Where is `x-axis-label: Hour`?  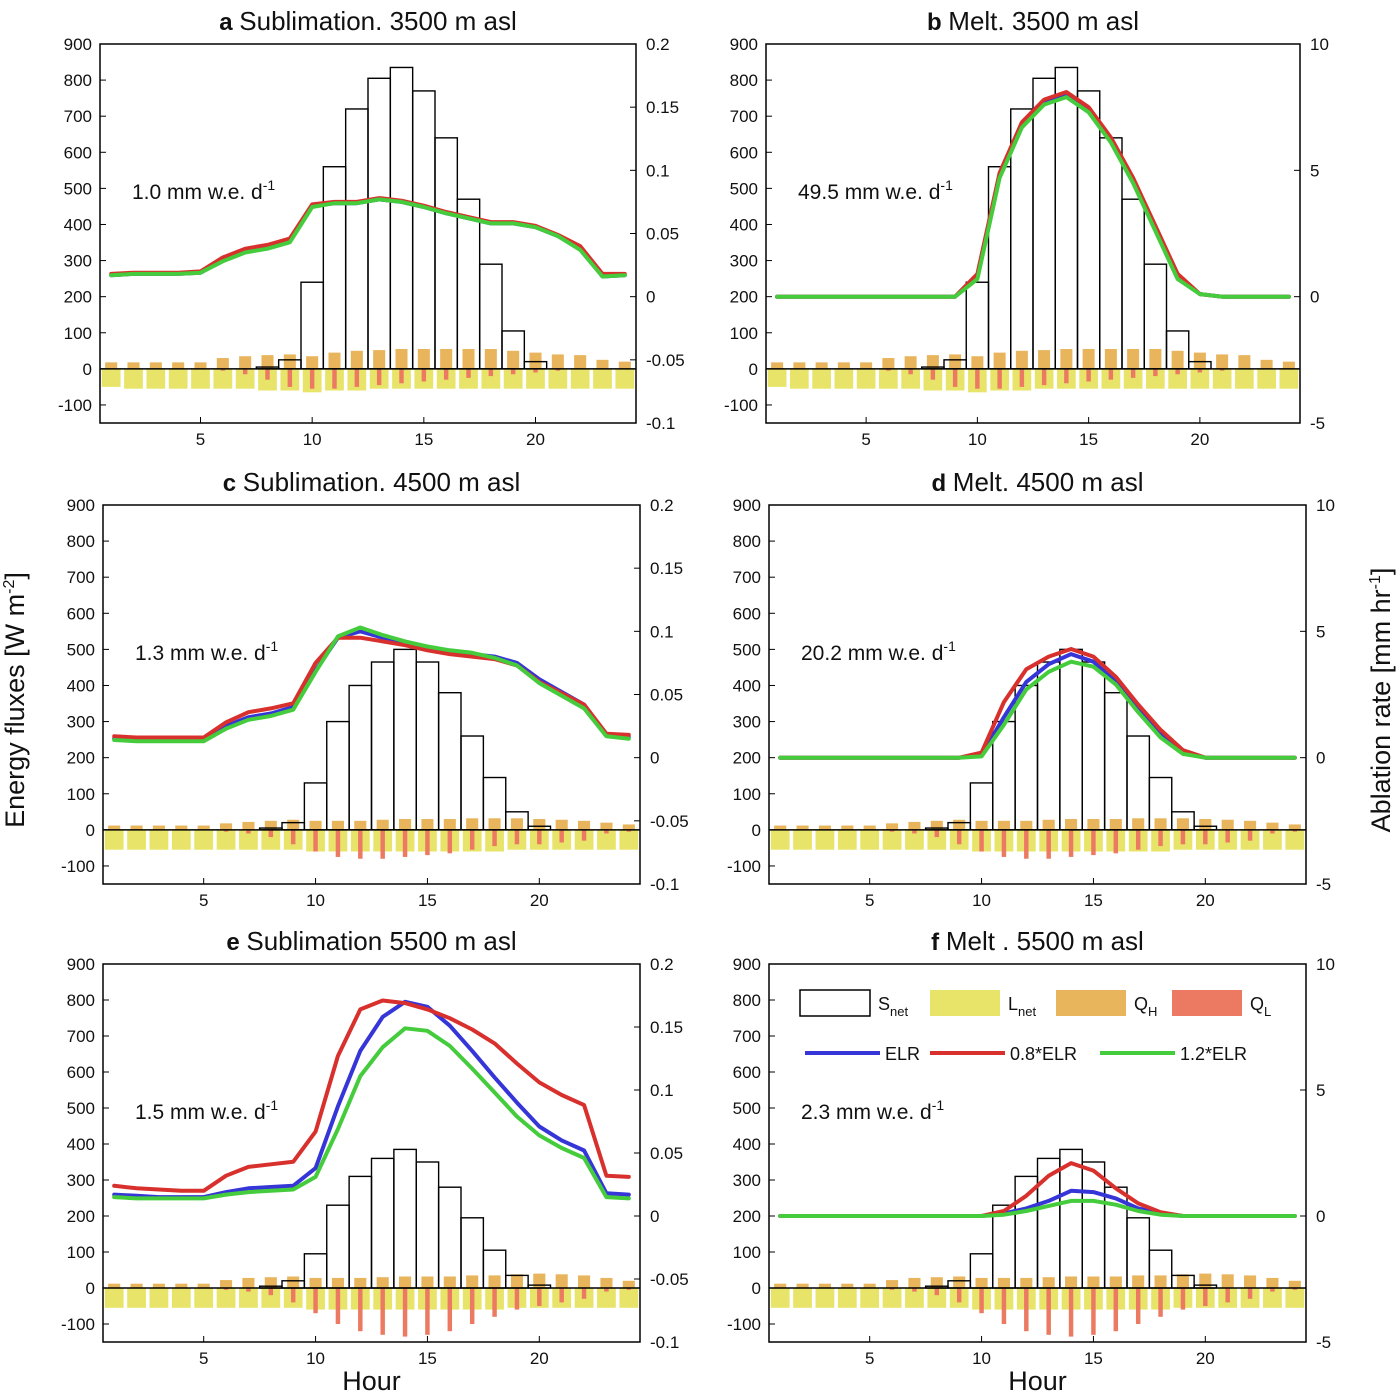
x-axis-label: Hour is located at coordinates (371, 1381).